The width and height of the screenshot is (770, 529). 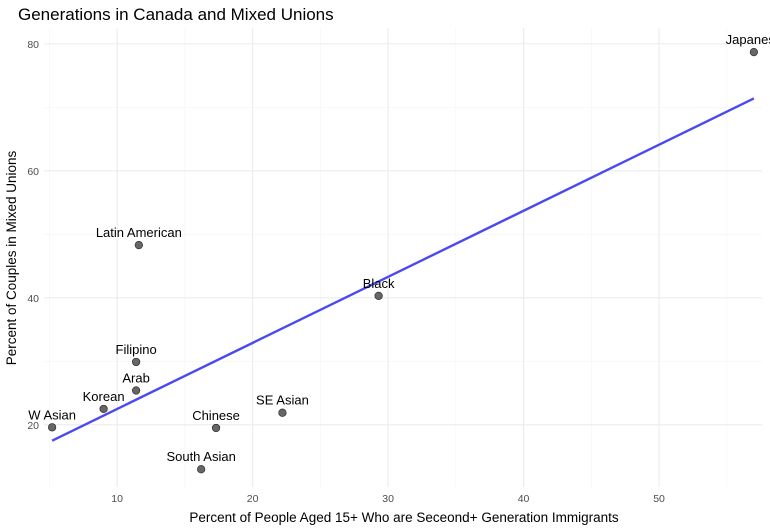 What do you see at coordinates (200, 456) in the screenshot?
I see `point-label: South Asian` at bounding box center [200, 456].